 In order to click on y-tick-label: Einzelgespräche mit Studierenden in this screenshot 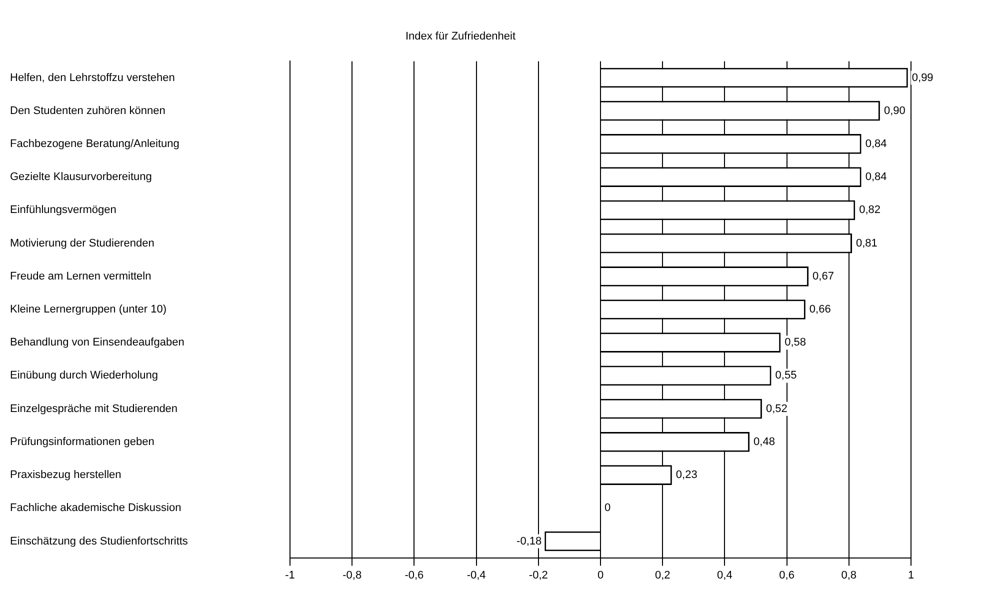, I will do `click(94, 408)`.